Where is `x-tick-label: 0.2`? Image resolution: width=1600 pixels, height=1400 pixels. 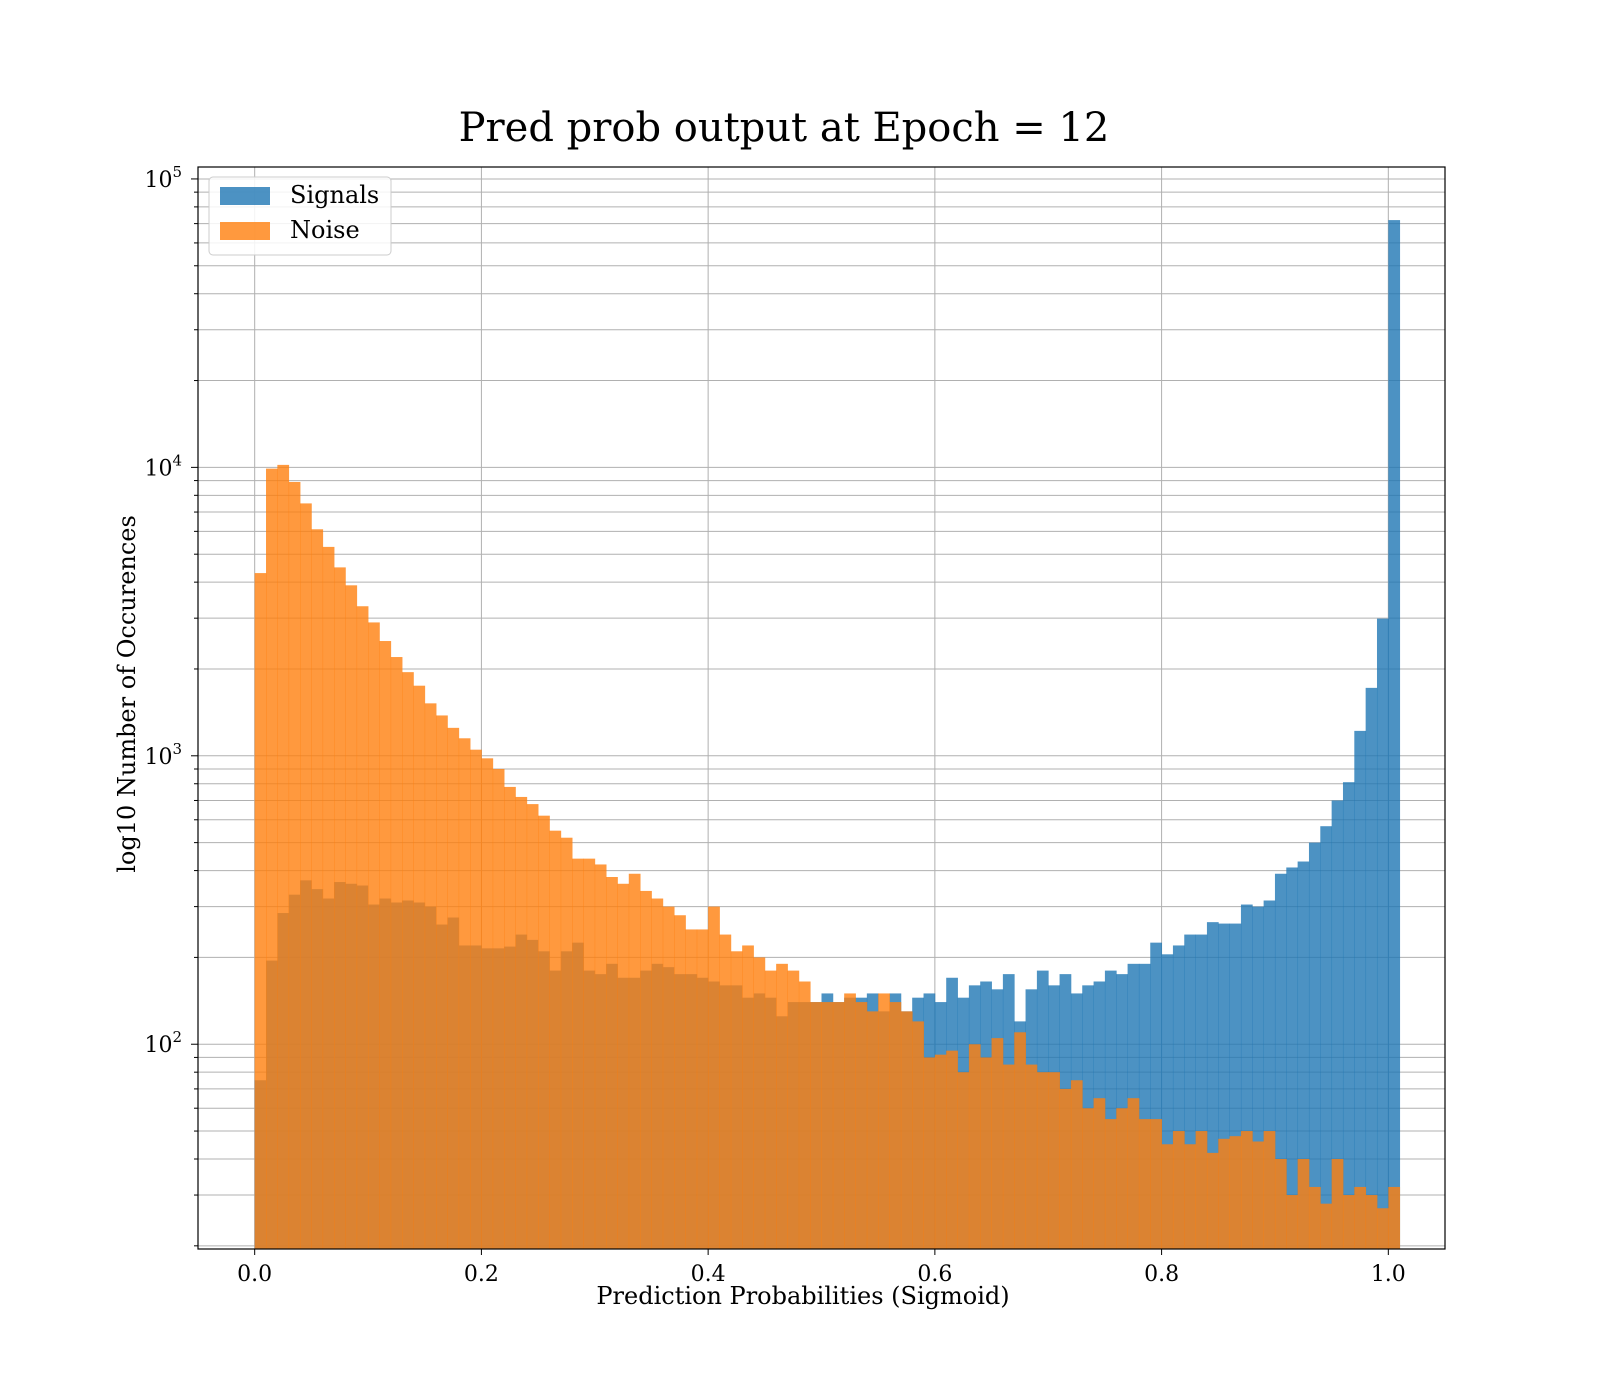
x-tick-label: 0.2 is located at coordinates (481, 1274).